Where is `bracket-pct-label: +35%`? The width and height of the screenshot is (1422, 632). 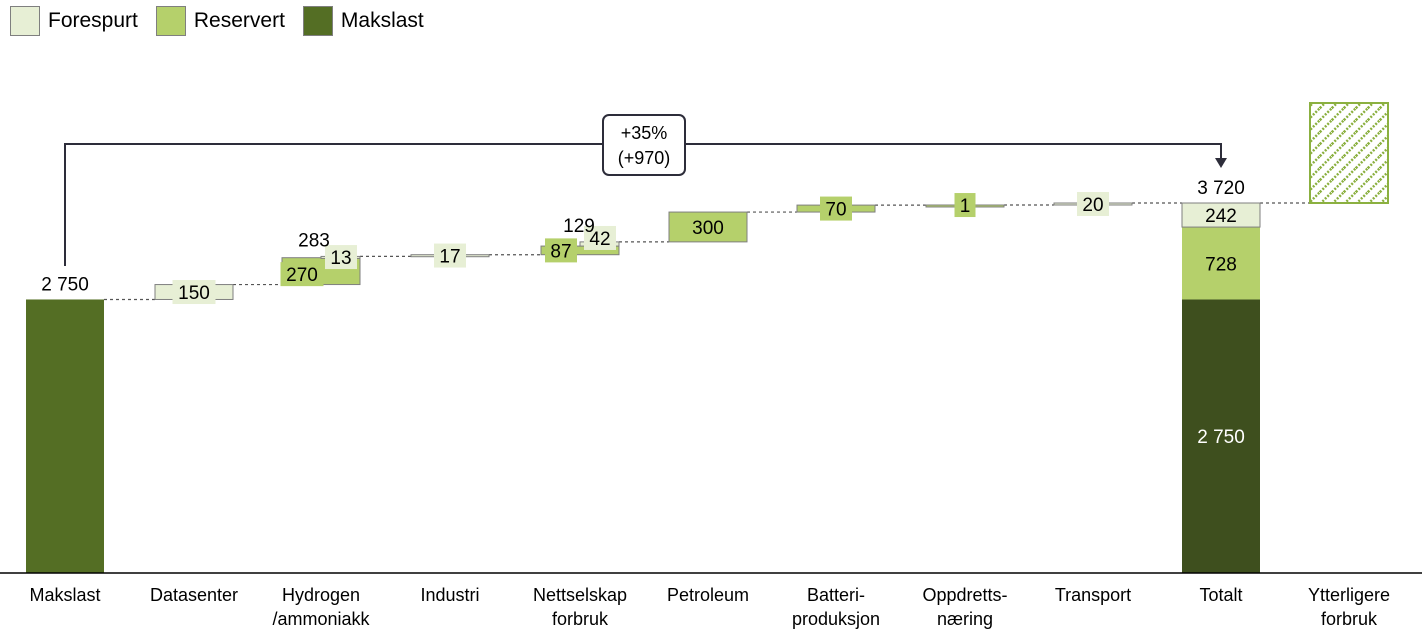 bracket-pct-label: +35% is located at coordinates (644, 133).